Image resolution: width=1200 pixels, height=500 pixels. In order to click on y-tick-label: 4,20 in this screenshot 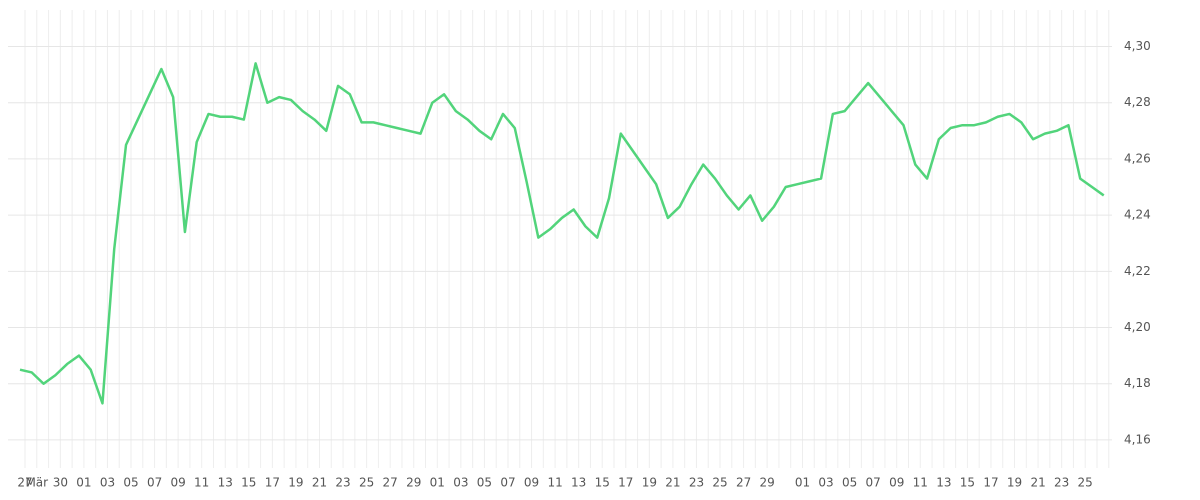, I will do `click(1137, 327)`.